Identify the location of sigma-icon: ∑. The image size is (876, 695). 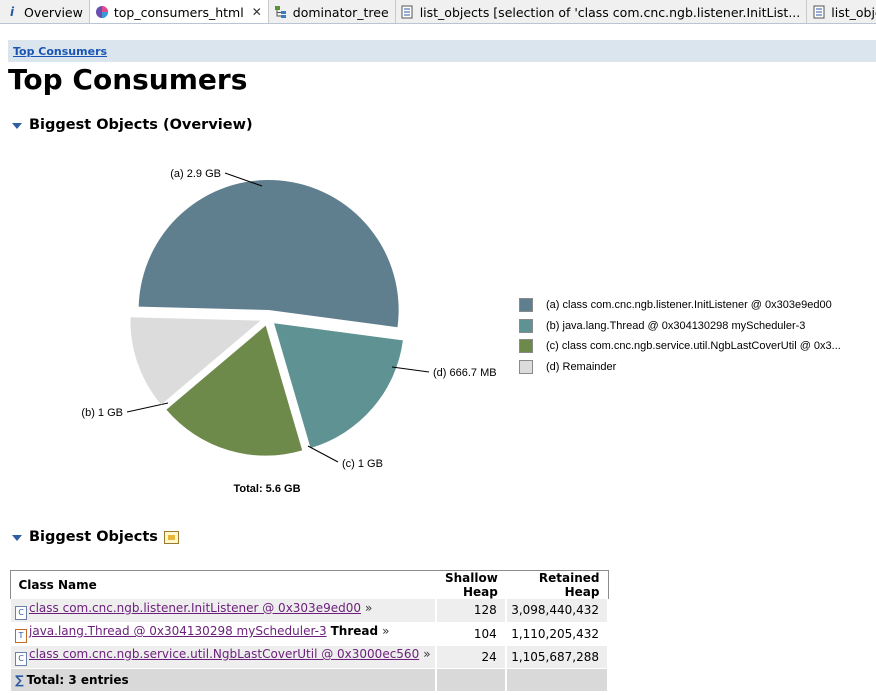
(19, 679).